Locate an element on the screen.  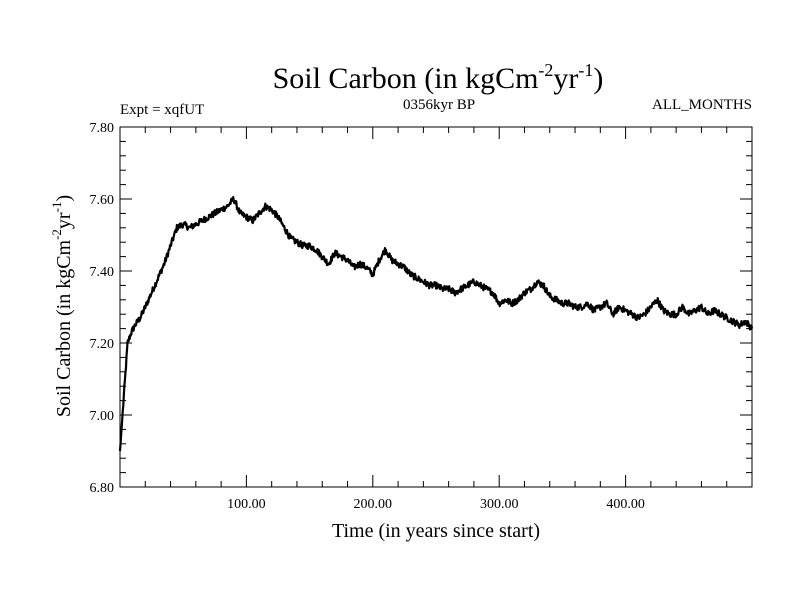
x-tick-label: 100.00 is located at coordinates (246, 504).